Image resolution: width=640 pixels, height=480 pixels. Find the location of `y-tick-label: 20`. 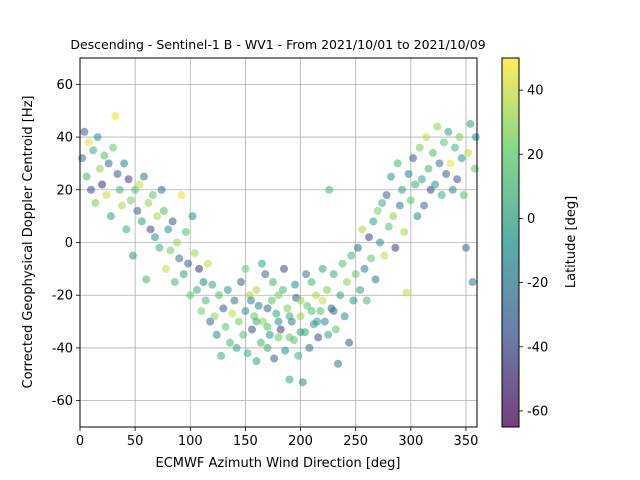

y-tick-label: 20 is located at coordinates (64, 190).